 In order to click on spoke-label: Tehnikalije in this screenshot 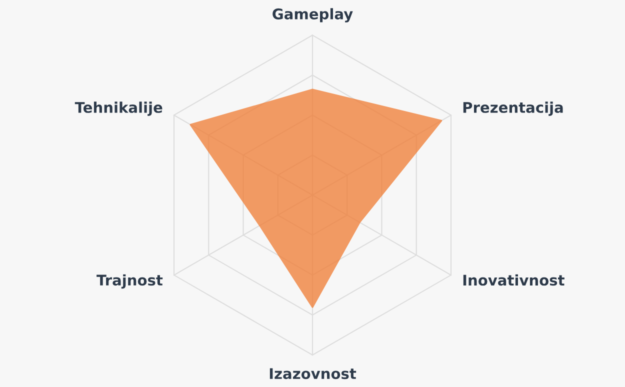, I will do `click(118, 109)`.